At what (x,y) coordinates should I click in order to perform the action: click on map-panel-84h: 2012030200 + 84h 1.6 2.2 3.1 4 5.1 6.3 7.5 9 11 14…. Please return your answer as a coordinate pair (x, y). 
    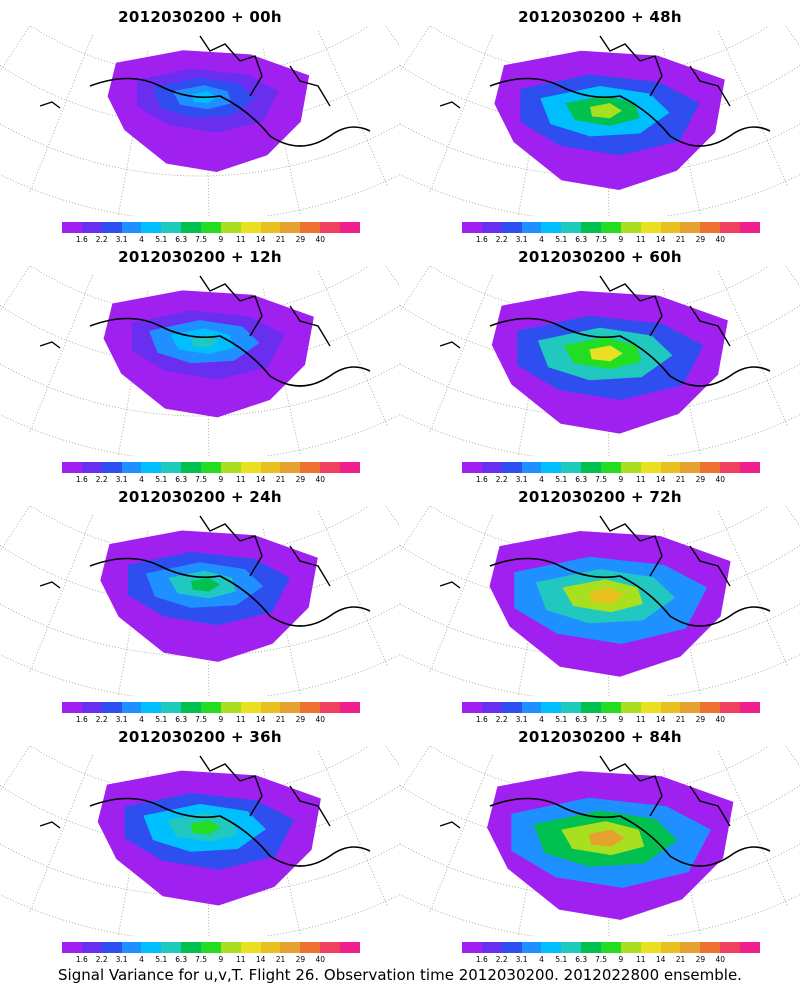
    Looking at the image, I should click on (600, 842).